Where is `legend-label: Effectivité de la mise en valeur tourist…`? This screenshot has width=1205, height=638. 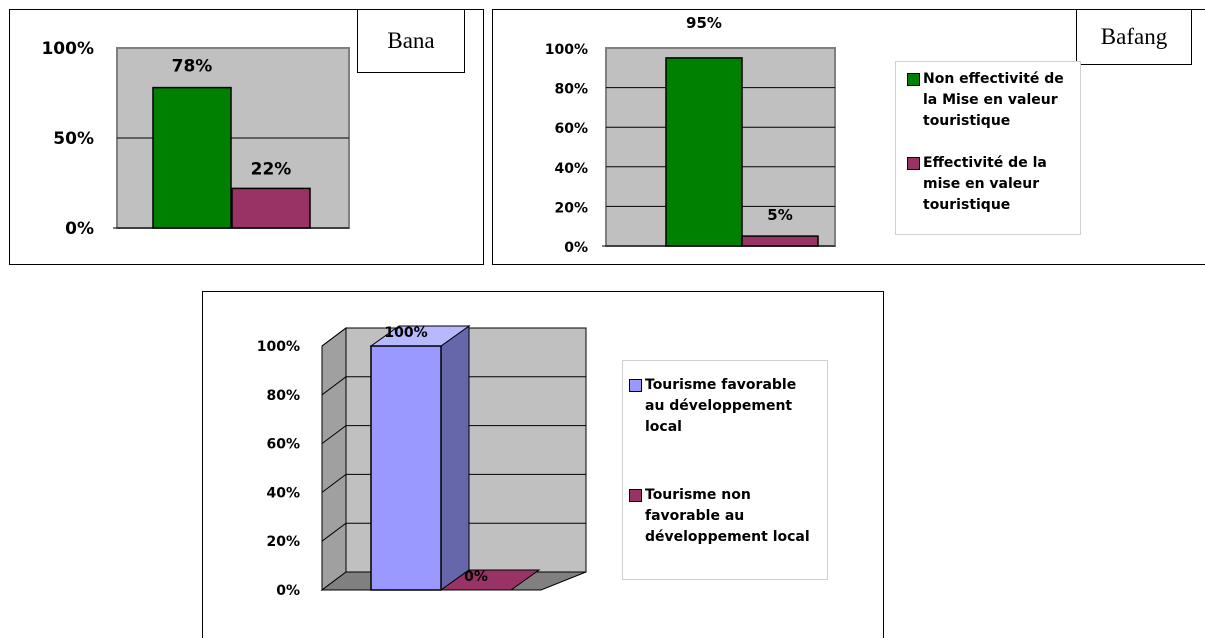 legend-label: Effectivité de la mise en valeur tourist… is located at coordinates (985, 184).